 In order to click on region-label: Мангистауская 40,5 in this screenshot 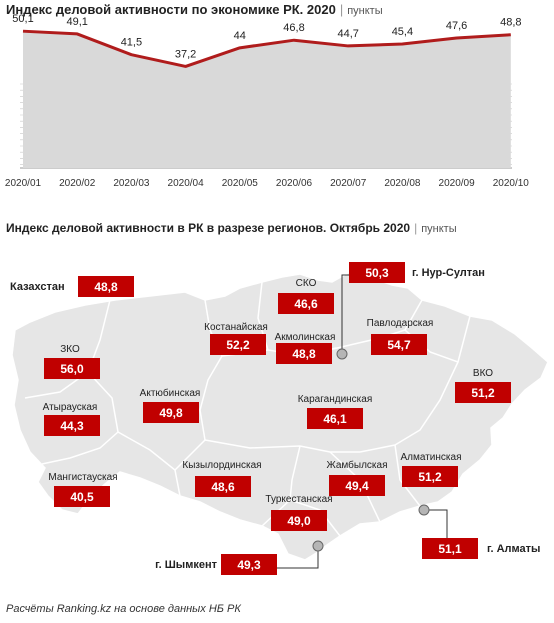, I will do `click(83, 489)`.